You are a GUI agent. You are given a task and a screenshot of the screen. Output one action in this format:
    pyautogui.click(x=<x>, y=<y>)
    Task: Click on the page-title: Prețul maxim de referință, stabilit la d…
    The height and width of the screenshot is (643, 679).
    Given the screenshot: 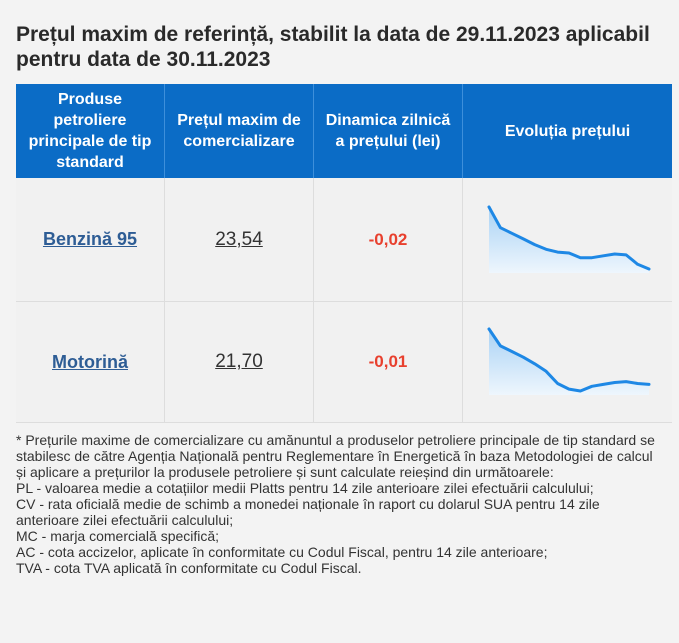 What is the action you would take?
    pyautogui.click(x=333, y=47)
    